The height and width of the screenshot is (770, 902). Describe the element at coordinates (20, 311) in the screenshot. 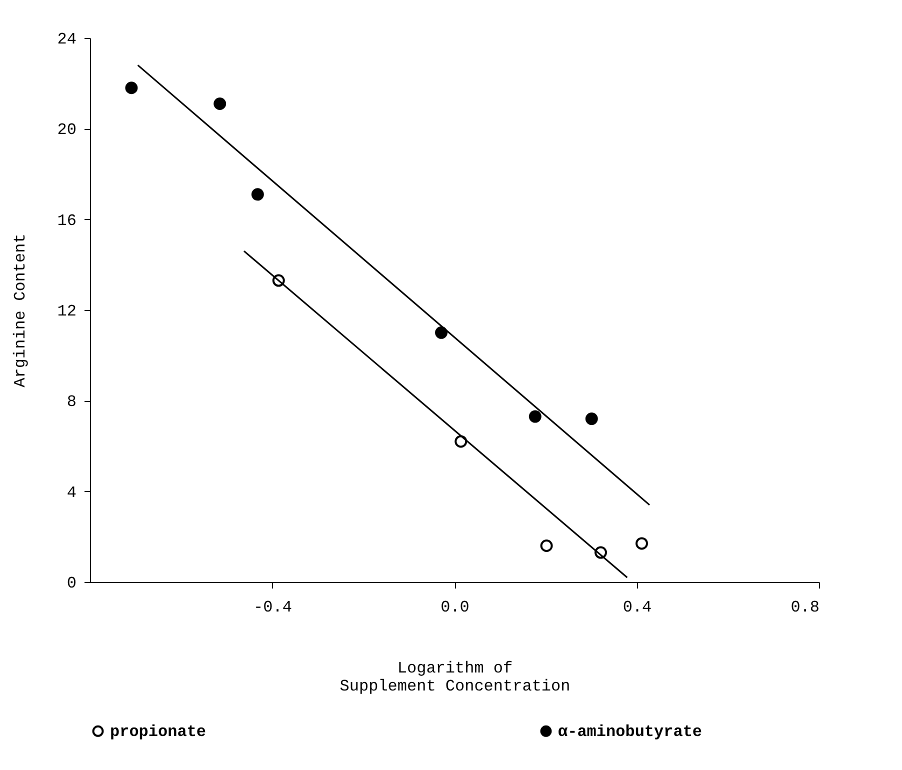

I see `y-axis-title: Arginine Content` at that location.